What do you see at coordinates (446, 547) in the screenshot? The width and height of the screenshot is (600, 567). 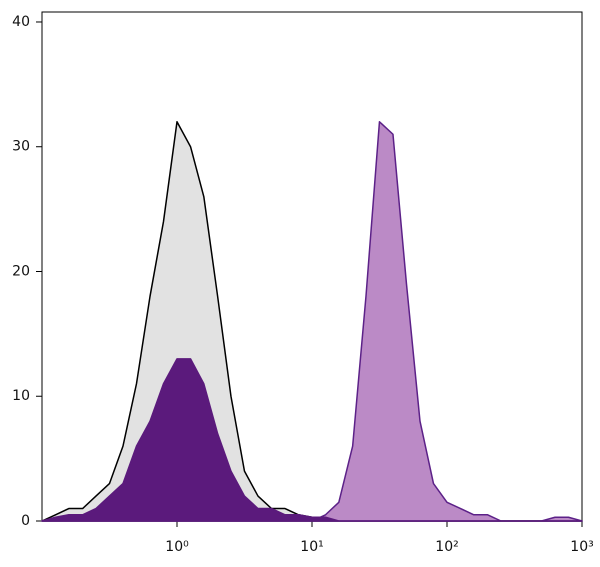 I see `x-tick-label: 10²` at bounding box center [446, 547].